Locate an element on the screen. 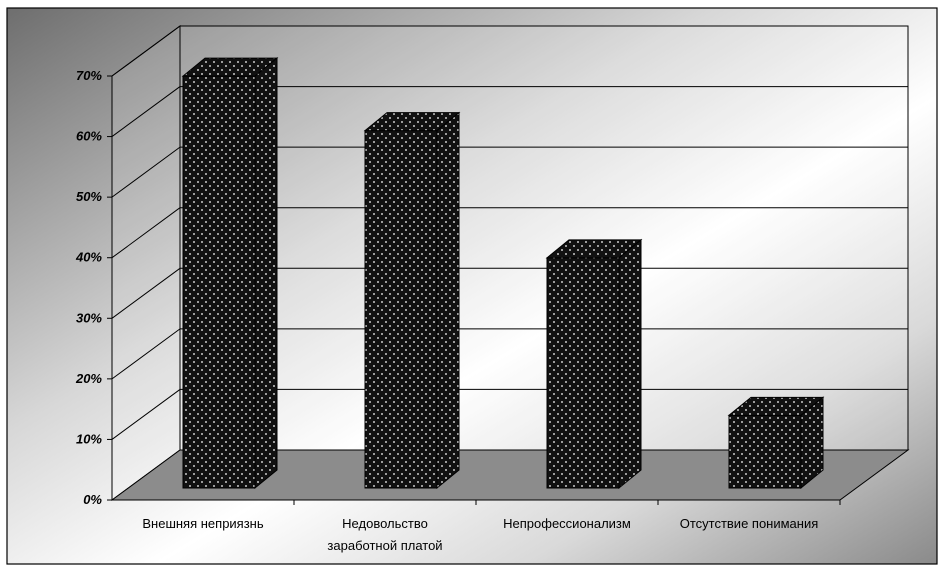  x-tick-label: Недовольство заработной платой is located at coordinates (384, 534).